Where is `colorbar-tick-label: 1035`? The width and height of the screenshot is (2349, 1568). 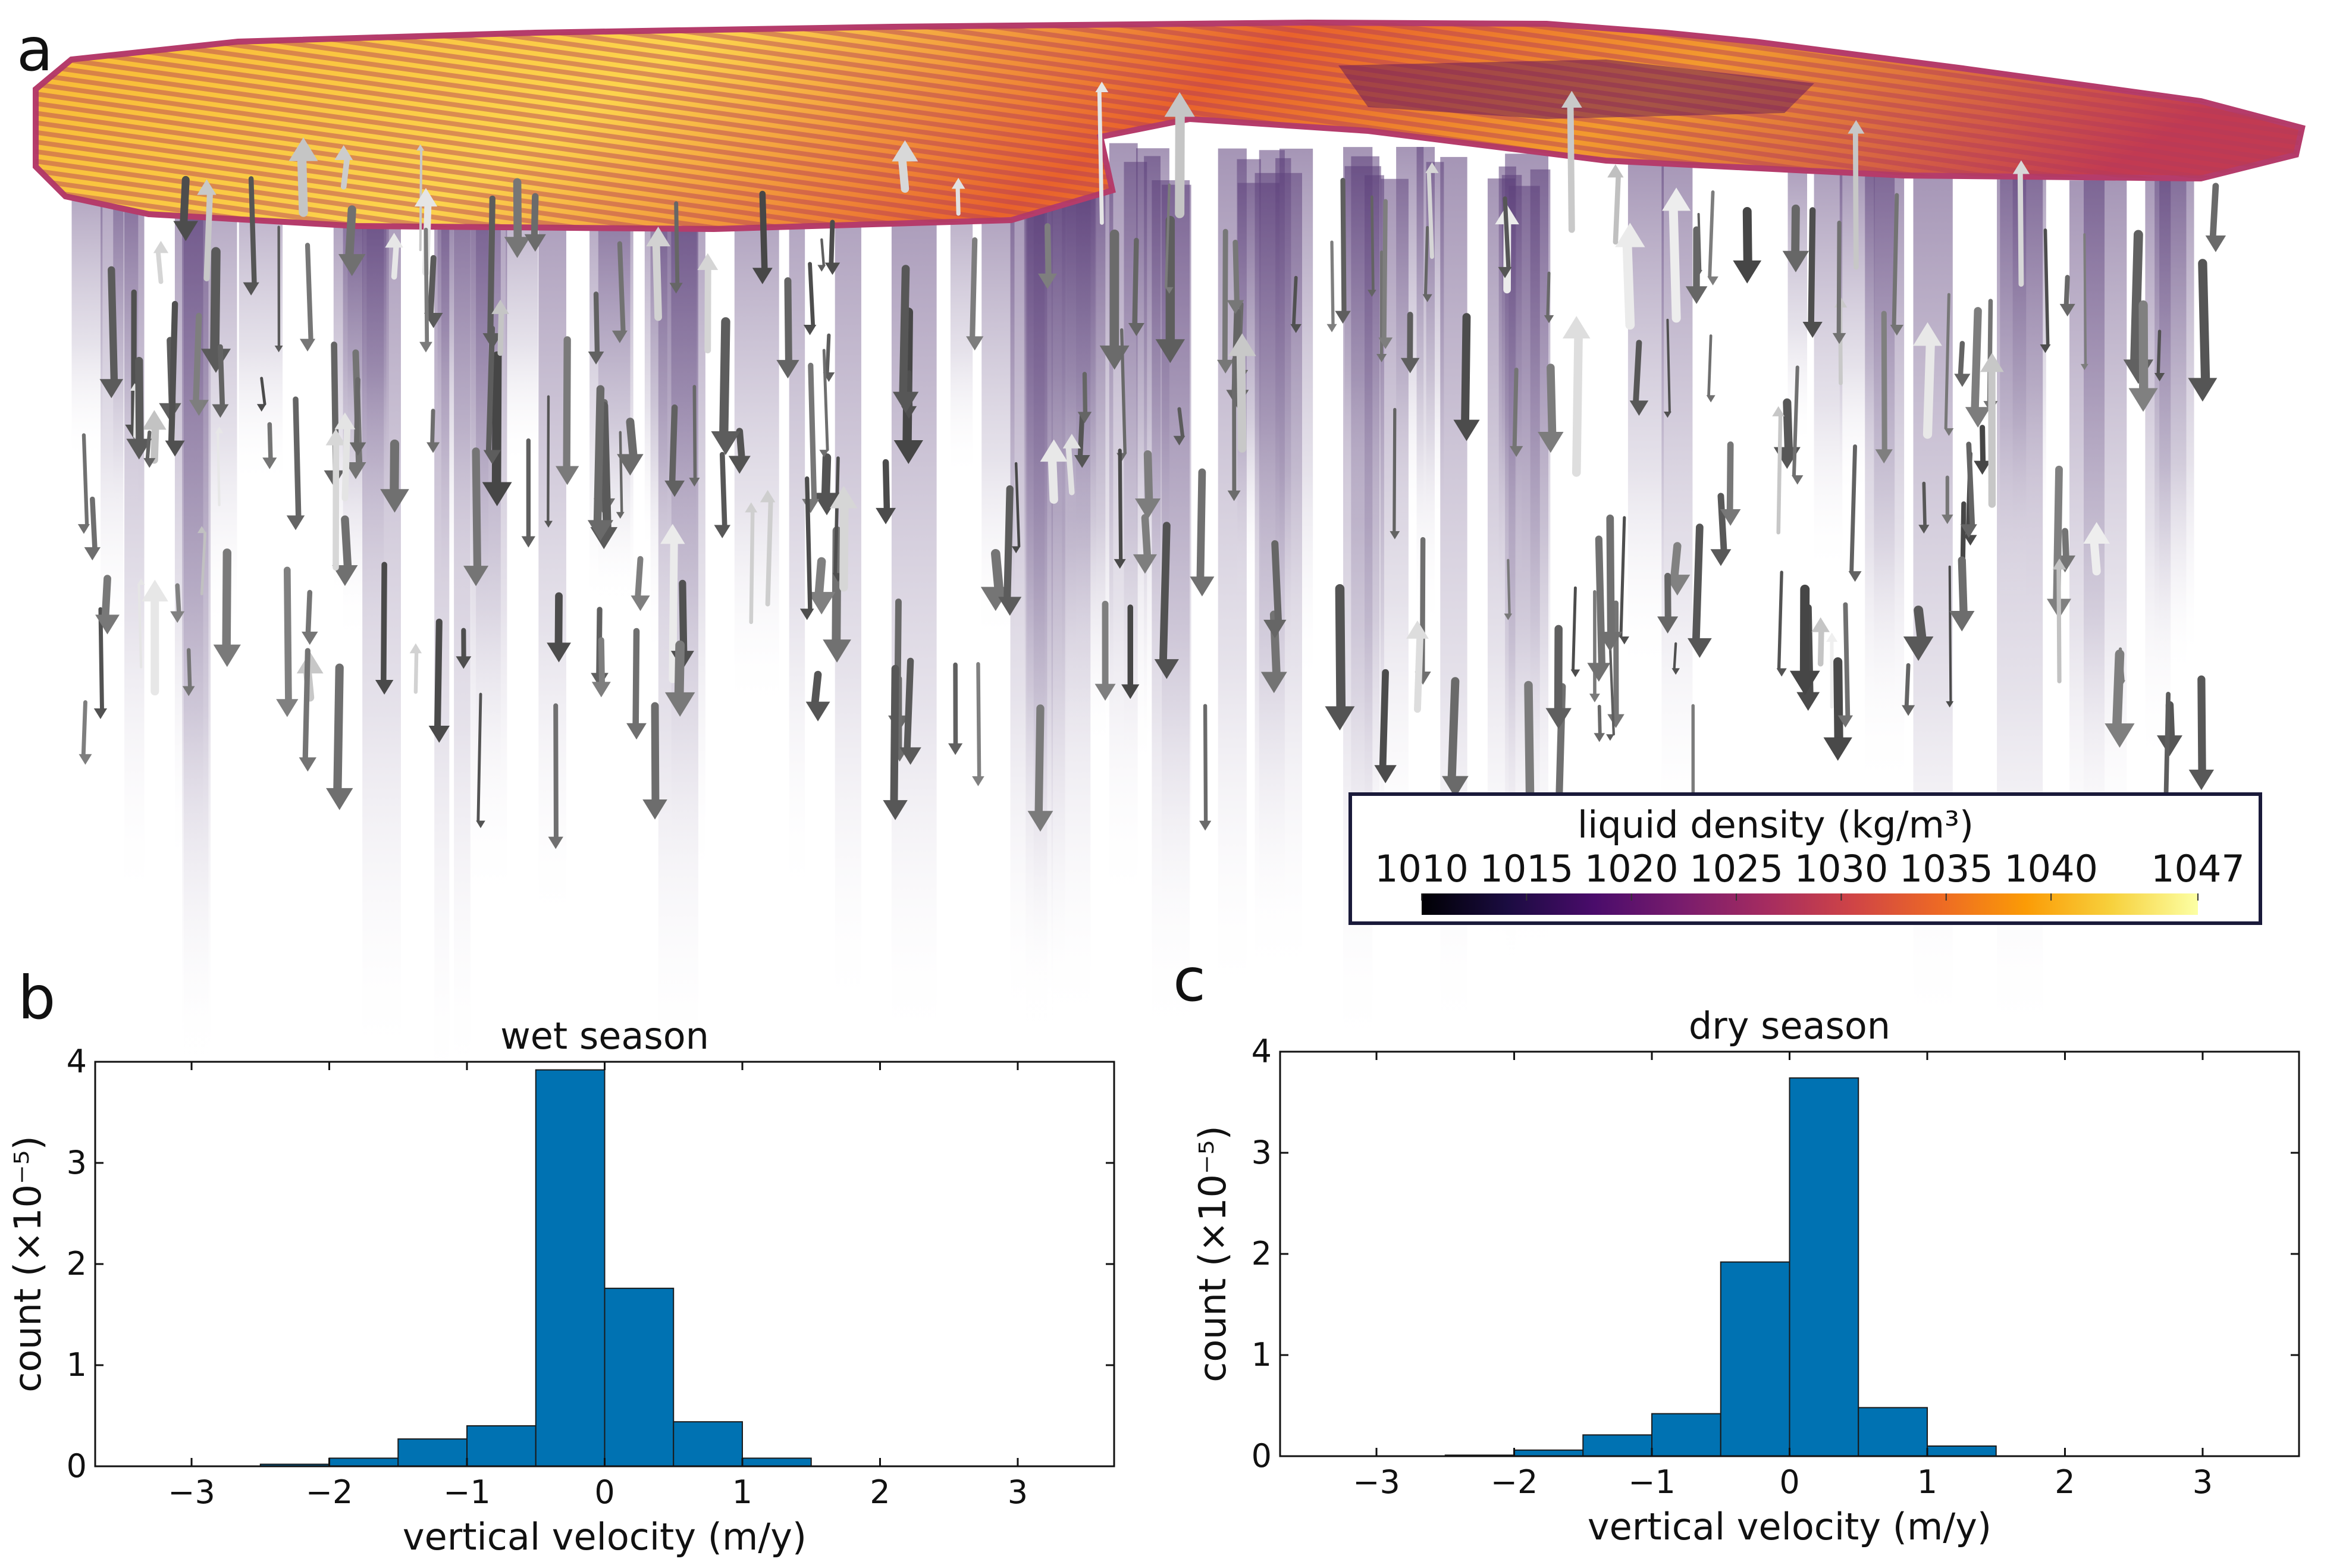 colorbar-tick-label: 1035 is located at coordinates (1946, 868).